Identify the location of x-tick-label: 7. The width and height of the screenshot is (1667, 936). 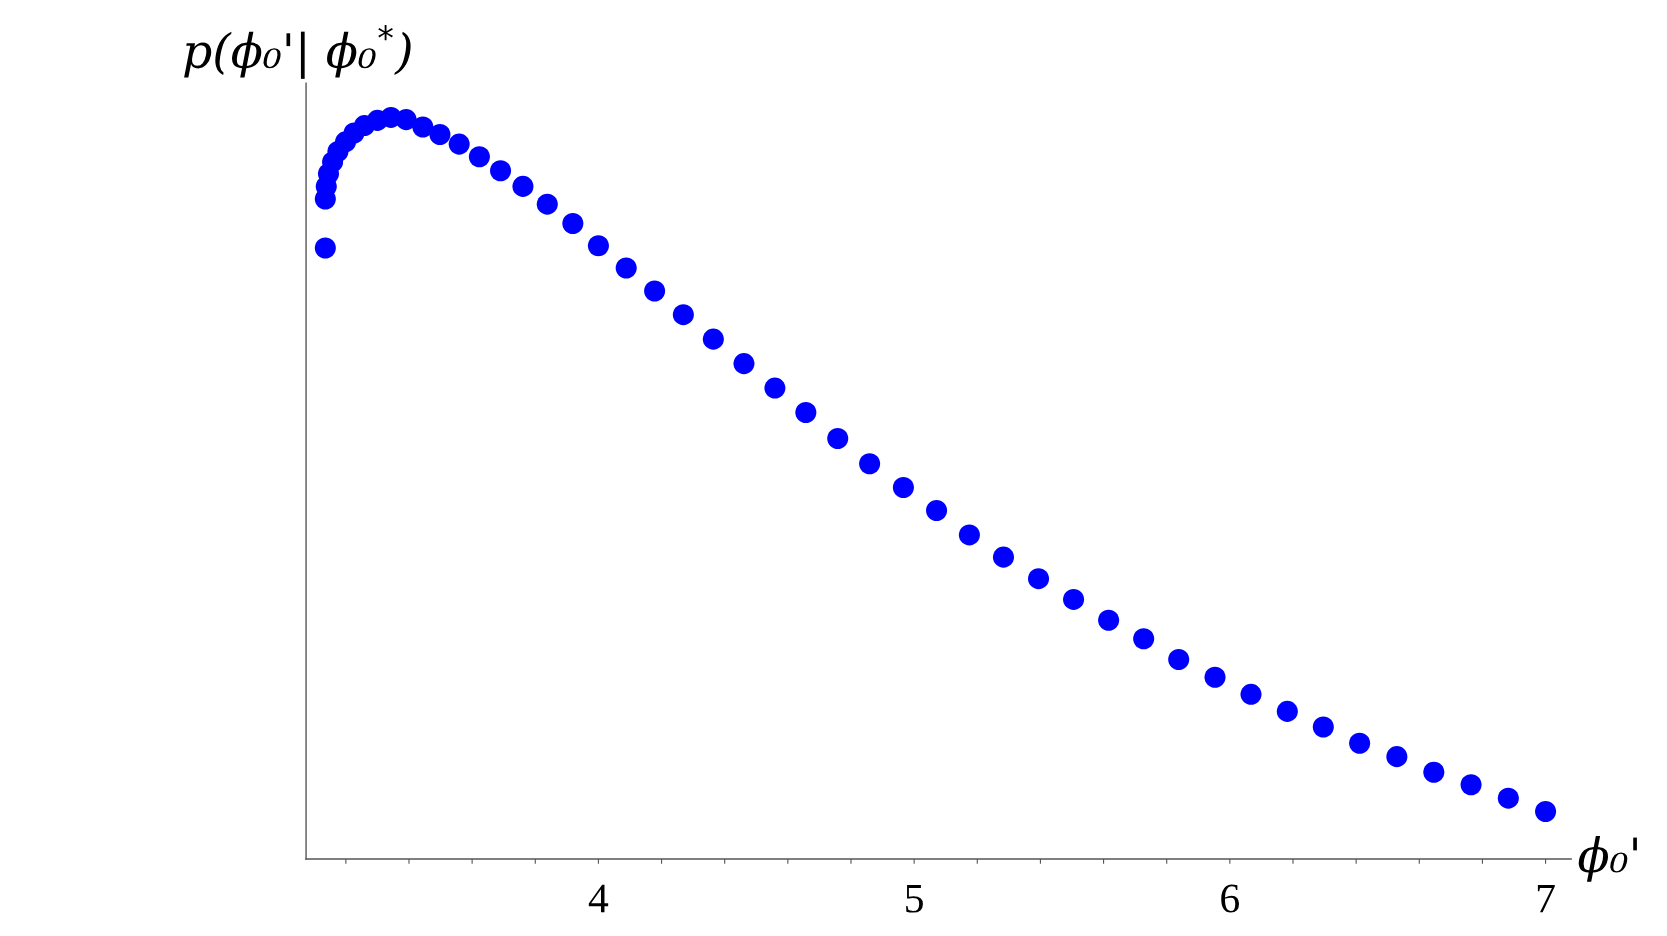
(1546, 898).